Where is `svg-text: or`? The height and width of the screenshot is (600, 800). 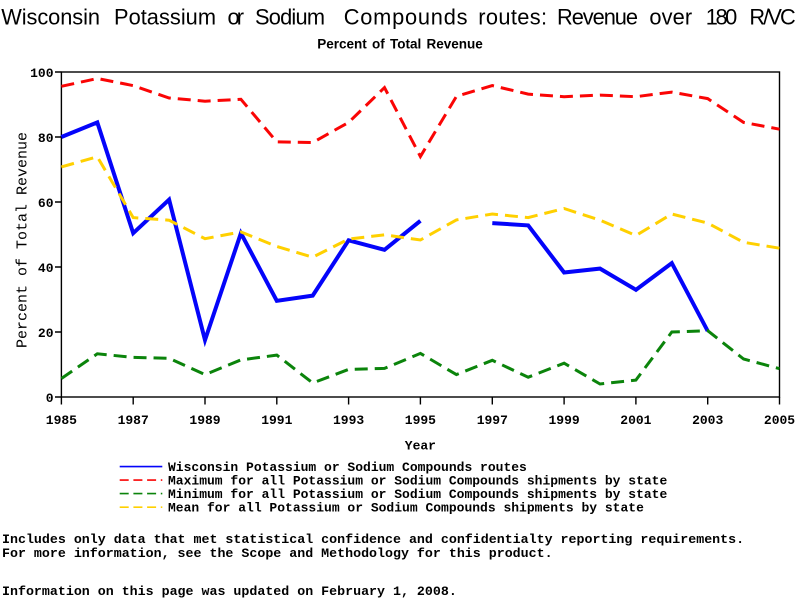 svg-text: or is located at coordinates (236, 17).